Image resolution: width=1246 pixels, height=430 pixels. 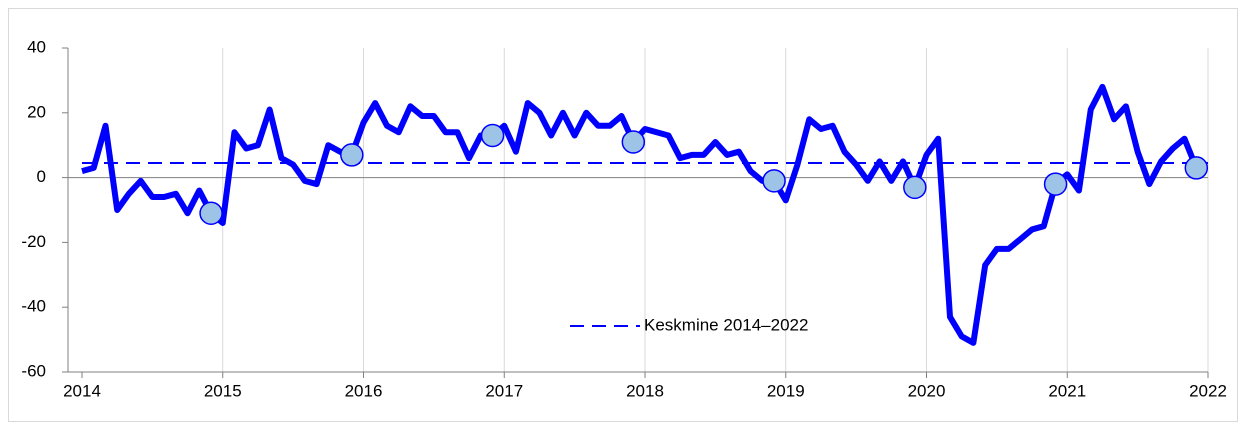 I want to click on y-tick-label: 40, so click(x=36, y=46).